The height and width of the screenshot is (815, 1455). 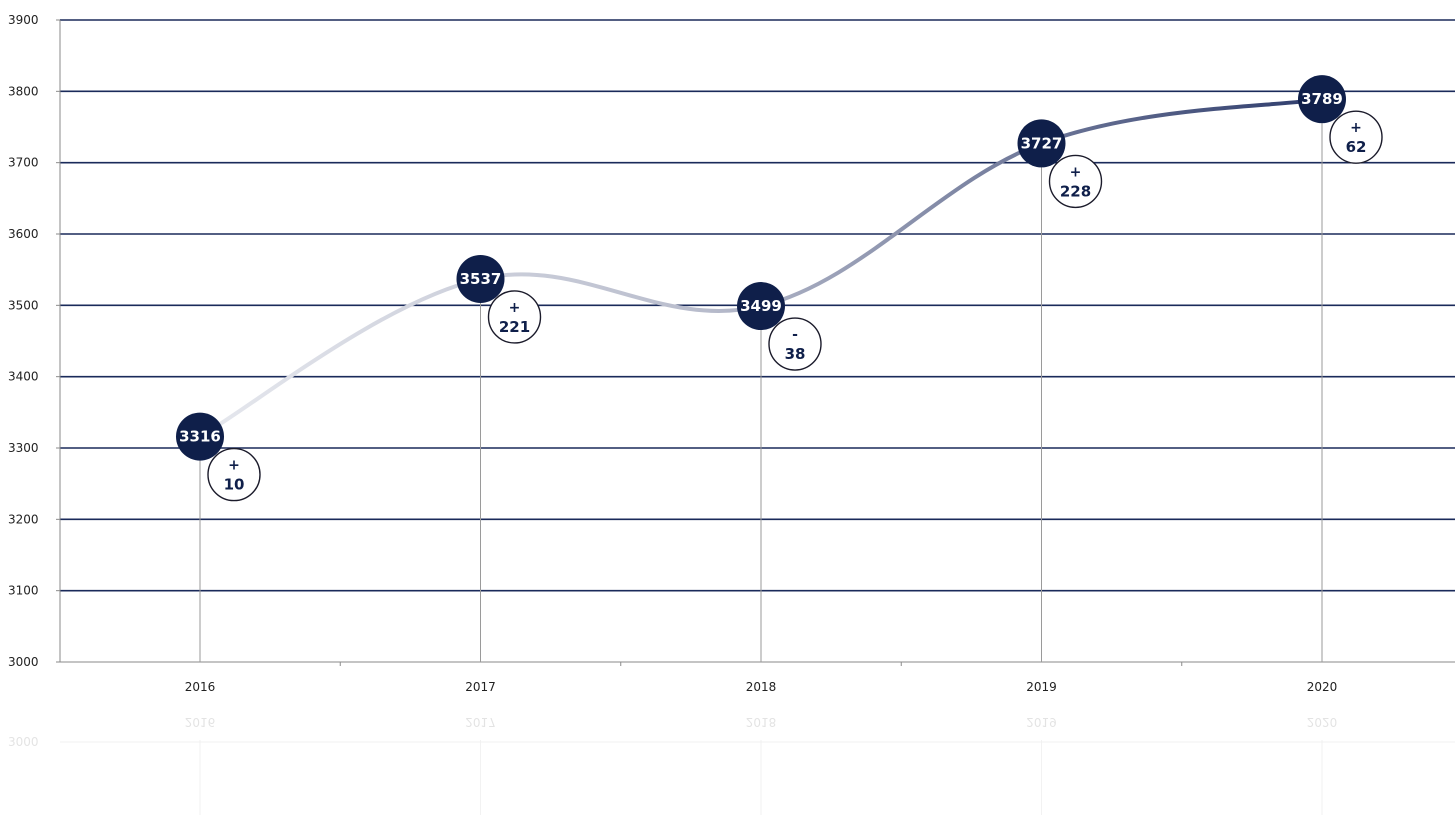 What do you see at coordinates (480, 687) in the screenshot?
I see `x-tick-label: 2017` at bounding box center [480, 687].